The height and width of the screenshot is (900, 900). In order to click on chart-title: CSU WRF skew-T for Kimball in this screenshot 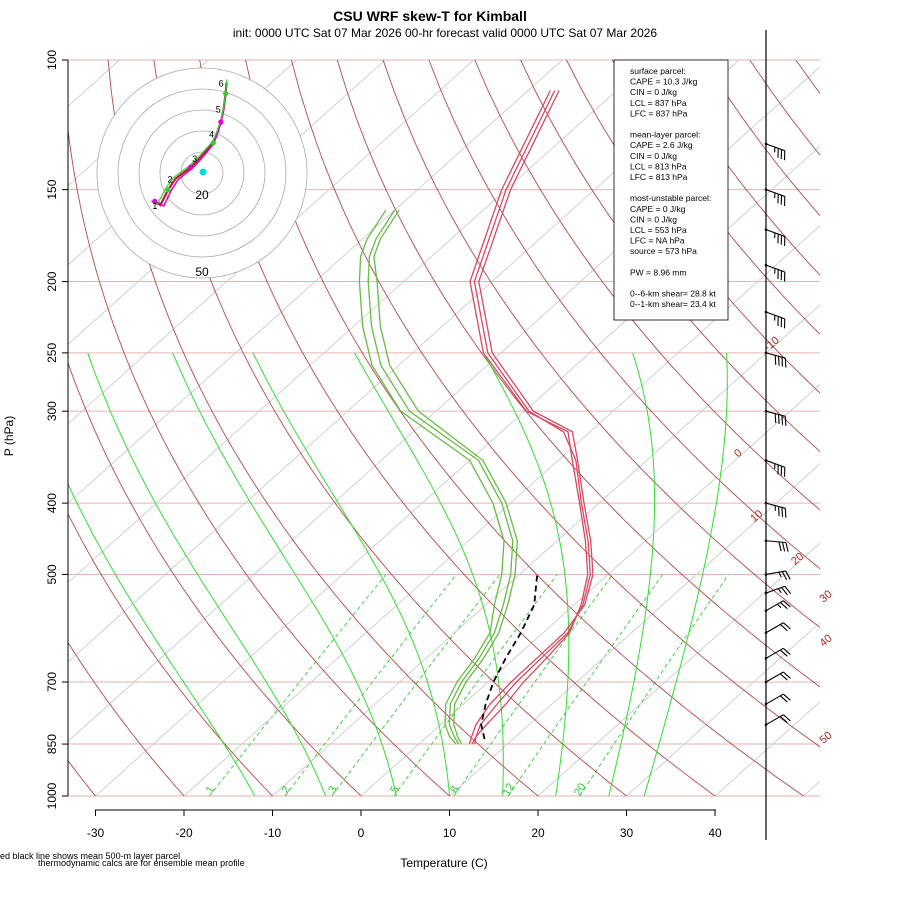, I will do `click(430, 16)`.